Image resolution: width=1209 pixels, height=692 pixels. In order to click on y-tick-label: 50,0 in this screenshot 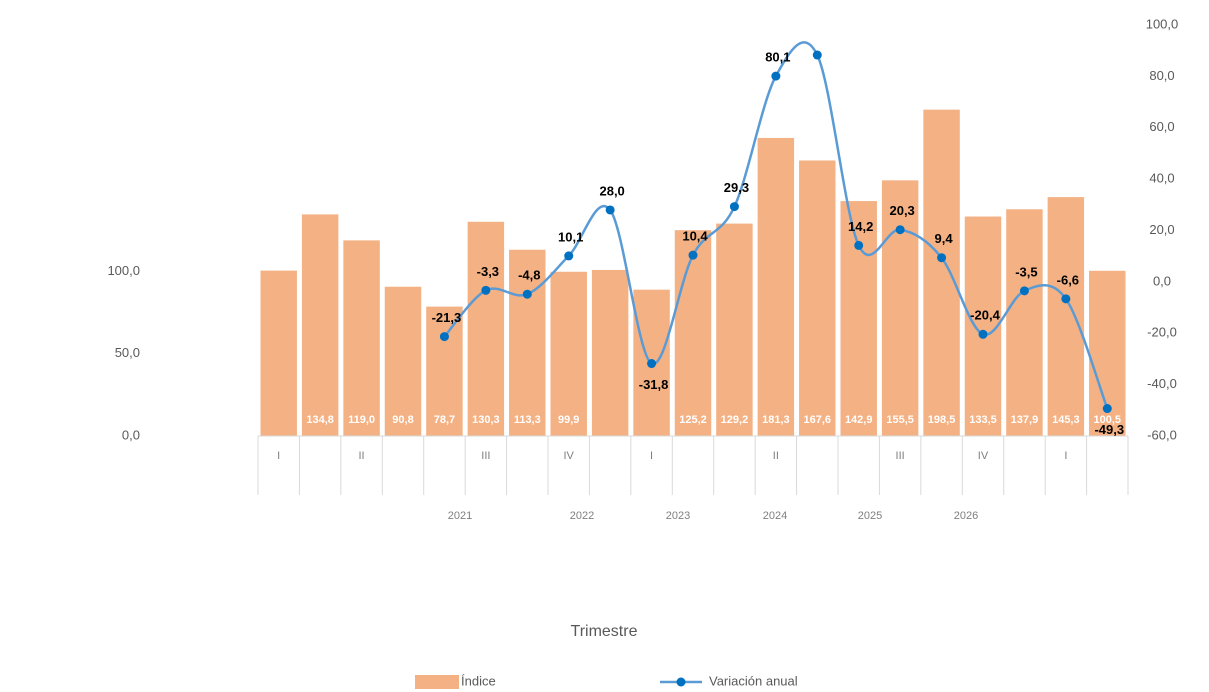, I will do `click(127, 352)`.